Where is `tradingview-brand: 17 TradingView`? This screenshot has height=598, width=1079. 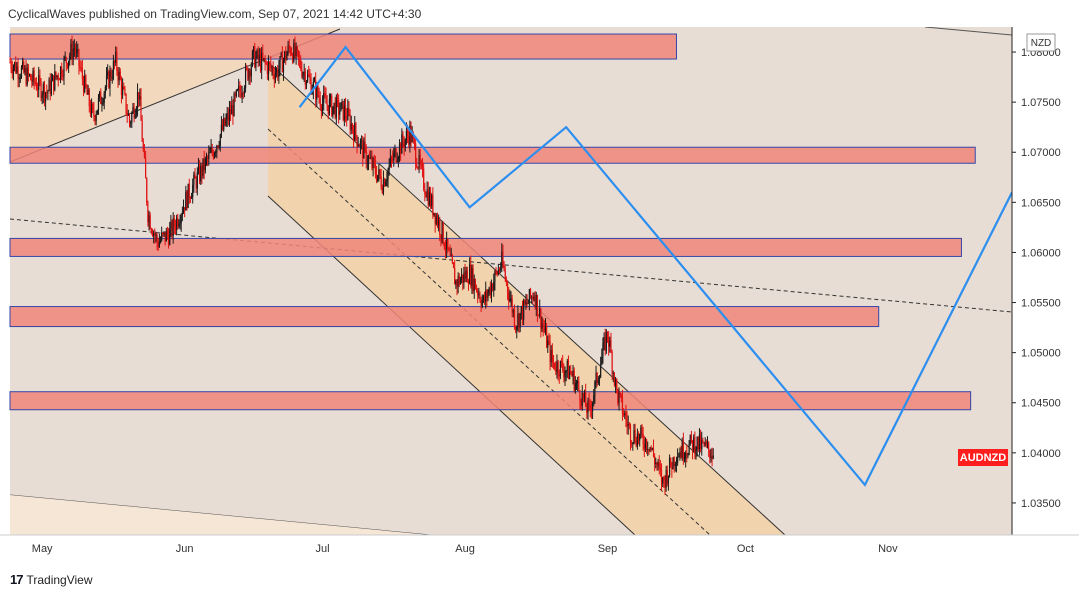
tradingview-brand: 17 TradingView is located at coordinates (51, 579).